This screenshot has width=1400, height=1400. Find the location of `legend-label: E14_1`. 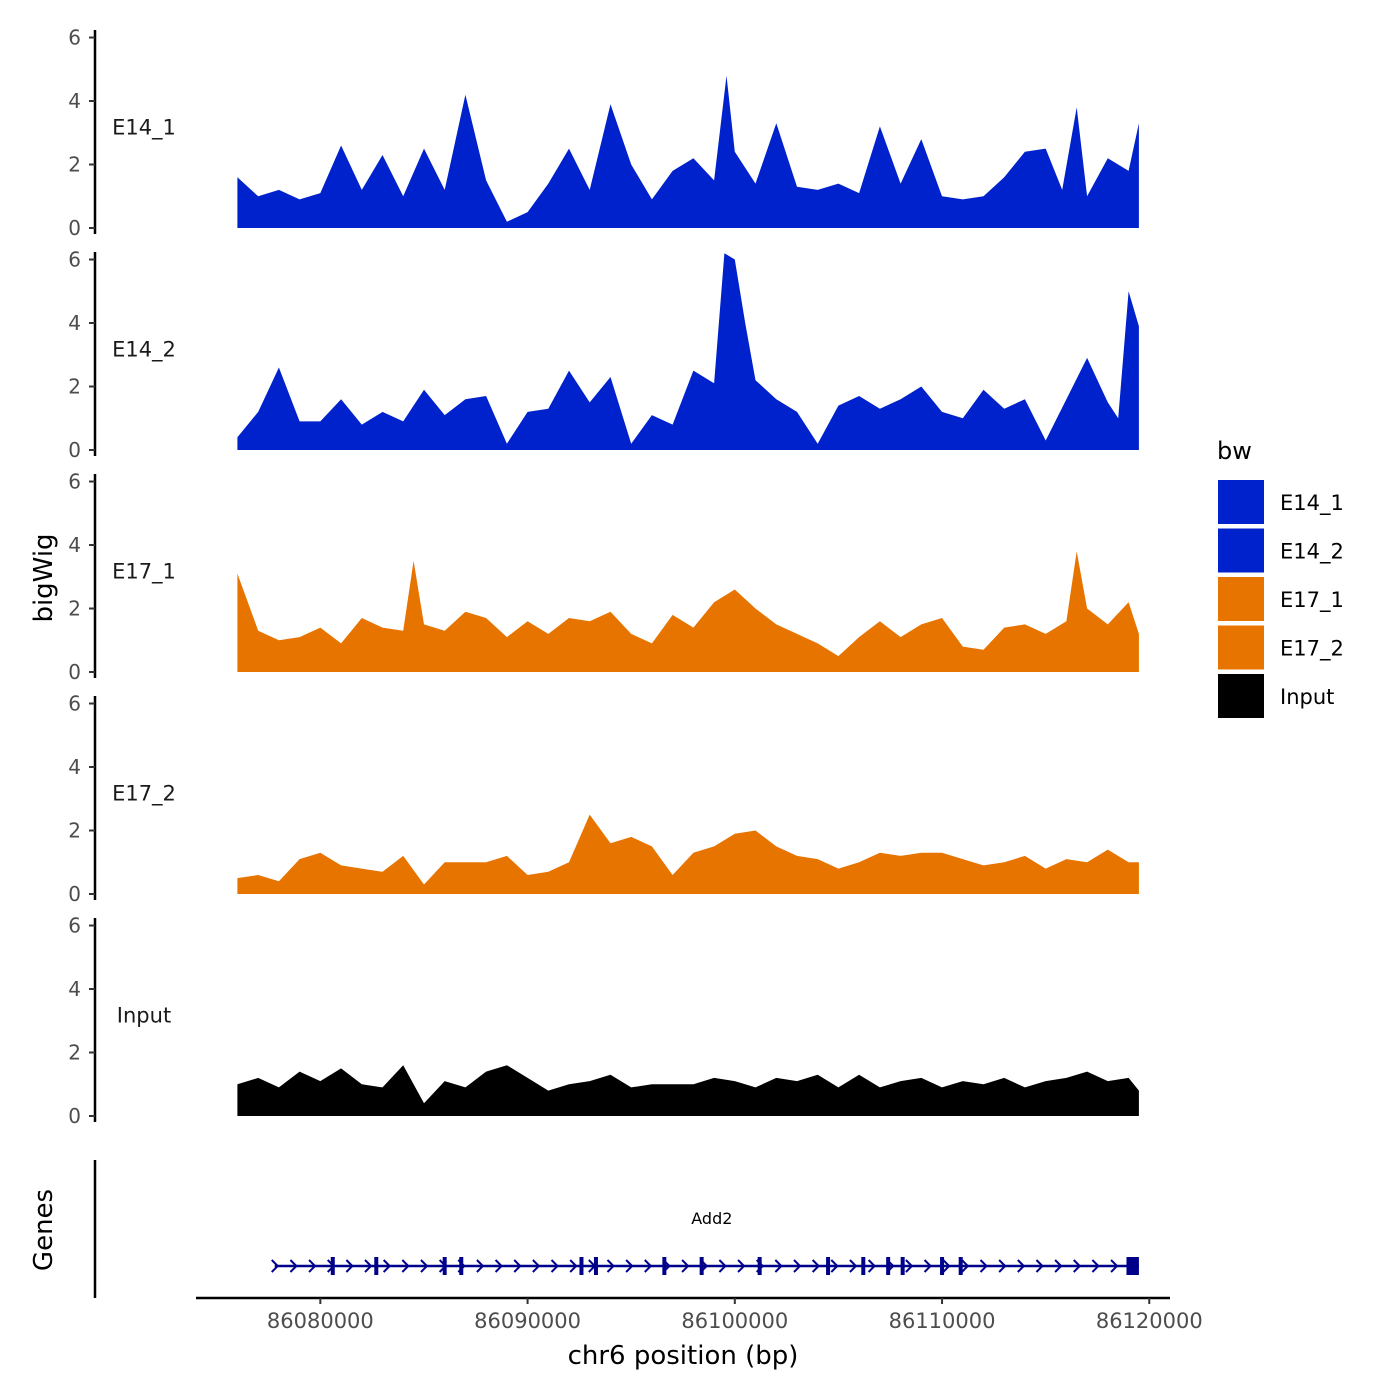

legend-label: E14_1 is located at coordinates (1312, 503).